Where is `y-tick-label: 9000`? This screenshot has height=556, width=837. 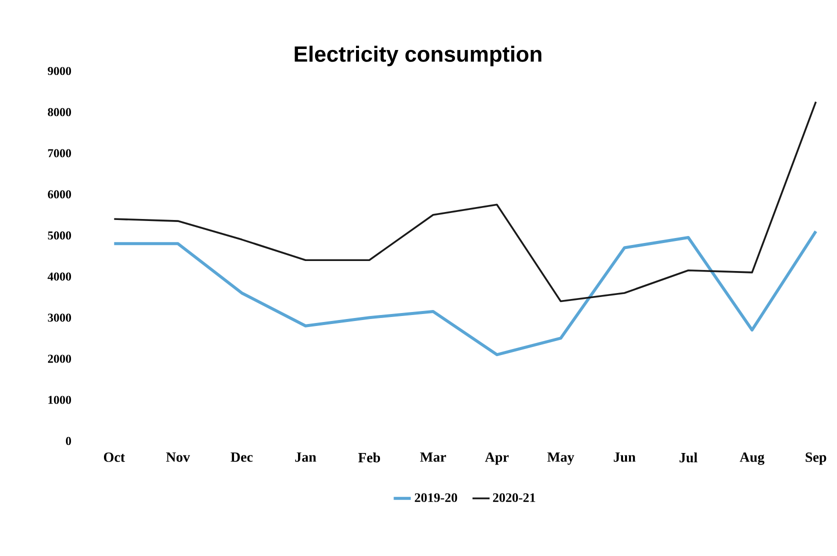
y-tick-label: 9000 is located at coordinates (60, 71).